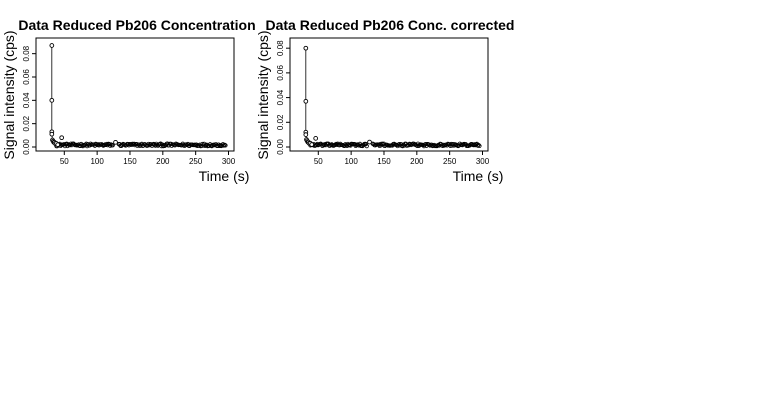 The image size is (760, 400). I want to click on chart-title: Data Reduced Pb206 Conc. corrected, so click(390, 25).